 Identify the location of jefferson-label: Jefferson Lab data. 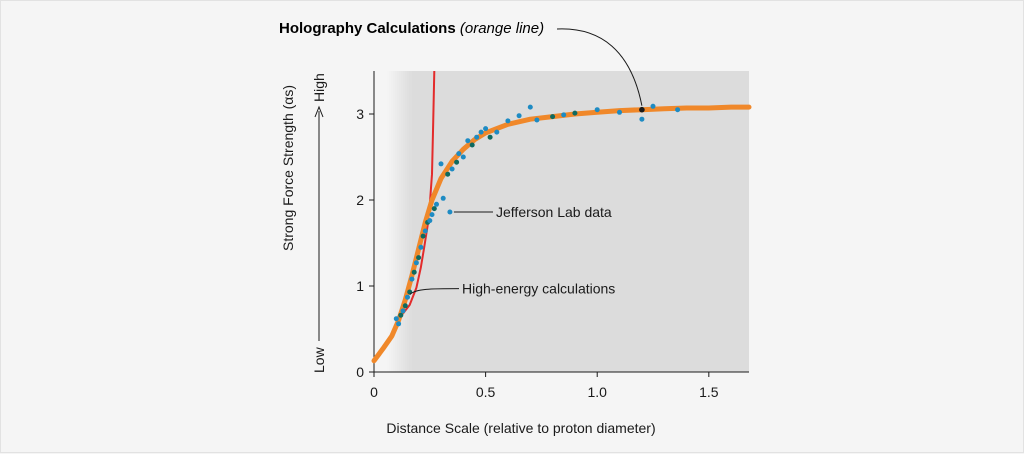
(554, 212).